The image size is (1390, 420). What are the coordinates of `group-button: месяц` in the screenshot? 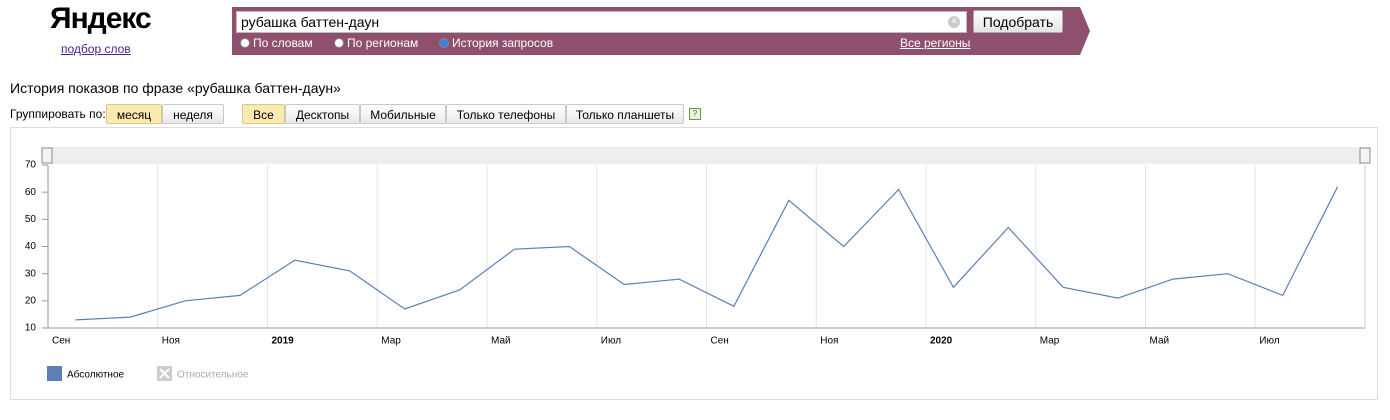 It's located at (134, 114).